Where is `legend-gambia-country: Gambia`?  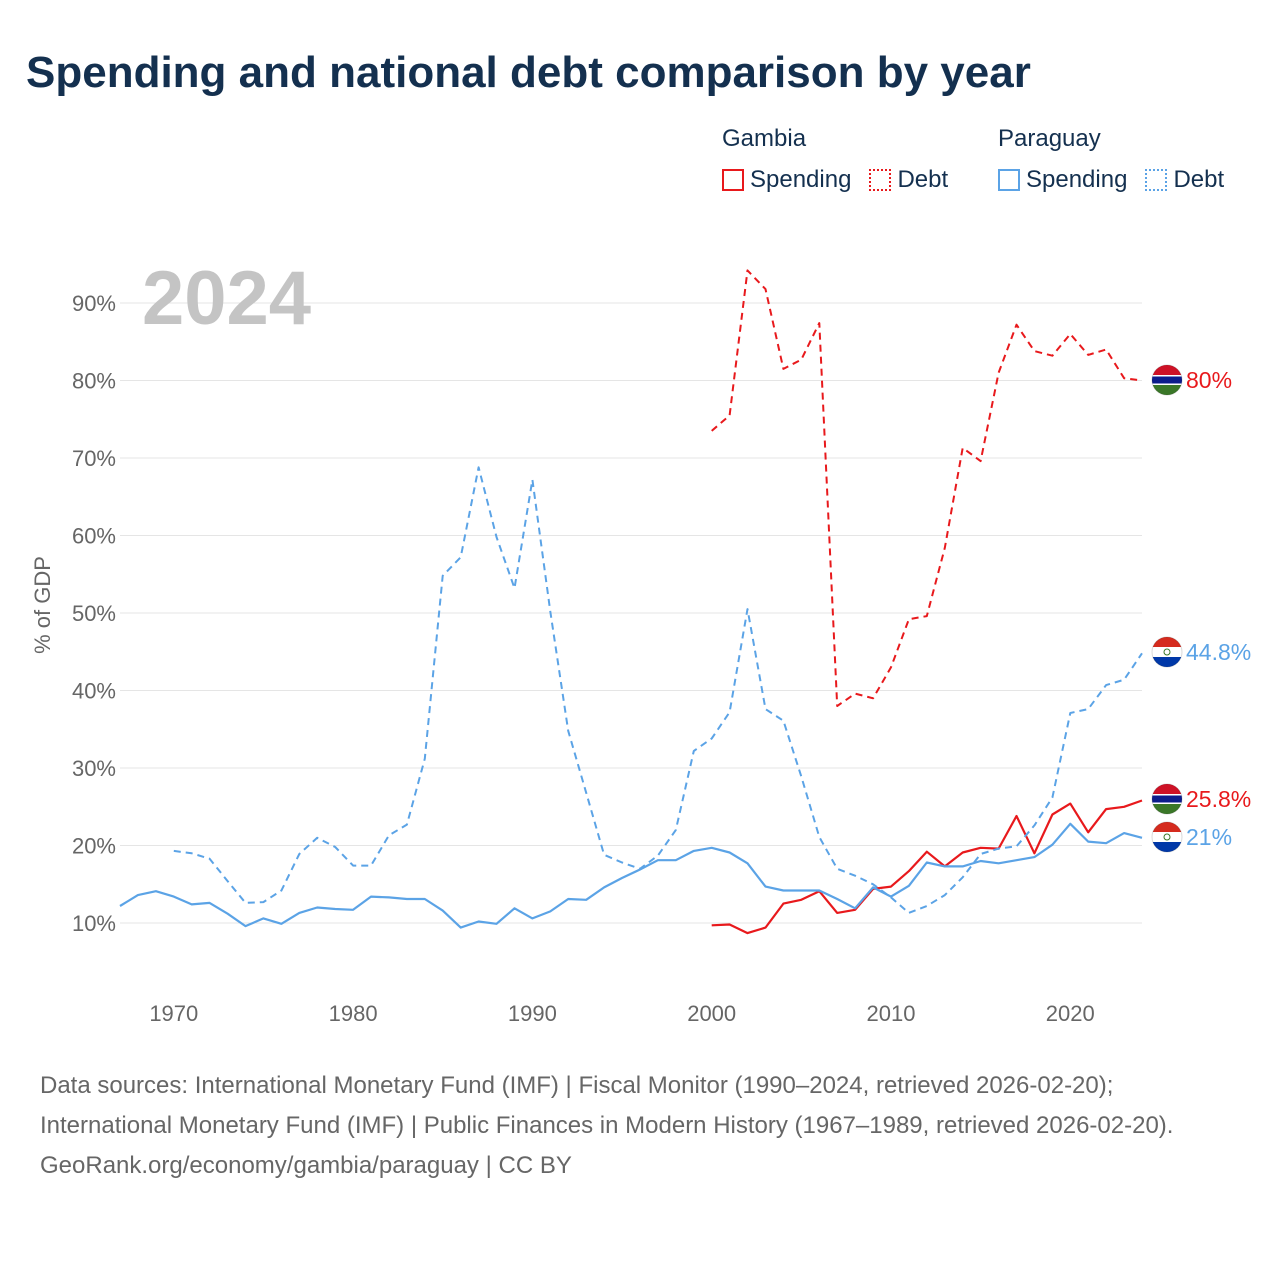 legend-gambia-country: Gambia is located at coordinates (764, 138).